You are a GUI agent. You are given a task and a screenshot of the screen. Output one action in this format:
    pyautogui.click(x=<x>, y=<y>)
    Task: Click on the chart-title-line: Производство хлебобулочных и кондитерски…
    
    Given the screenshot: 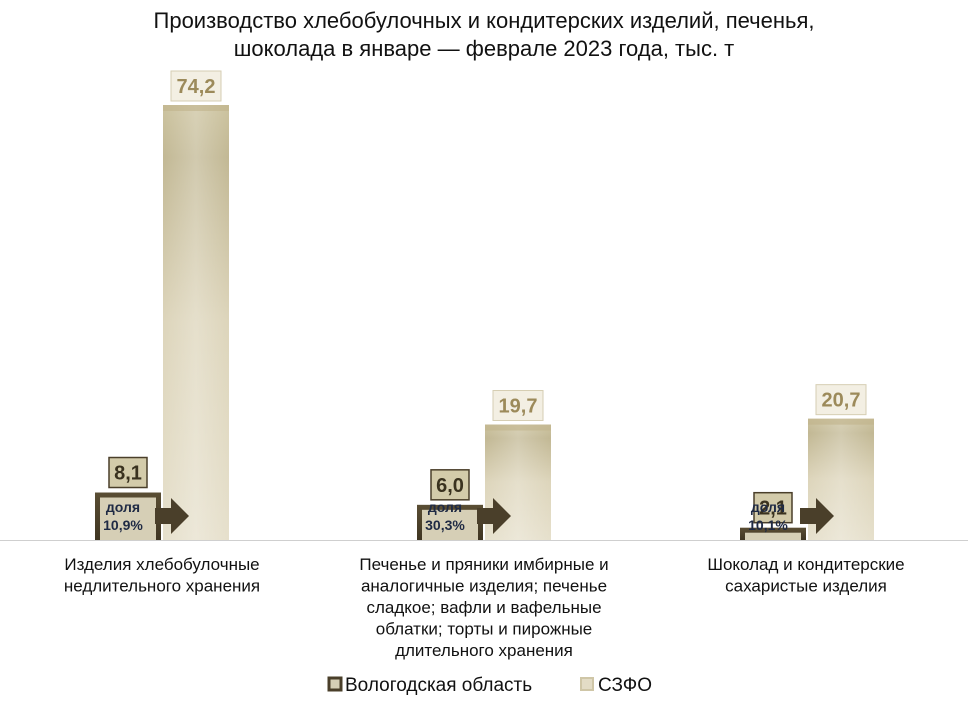 What is the action you would take?
    pyautogui.click(x=484, y=20)
    